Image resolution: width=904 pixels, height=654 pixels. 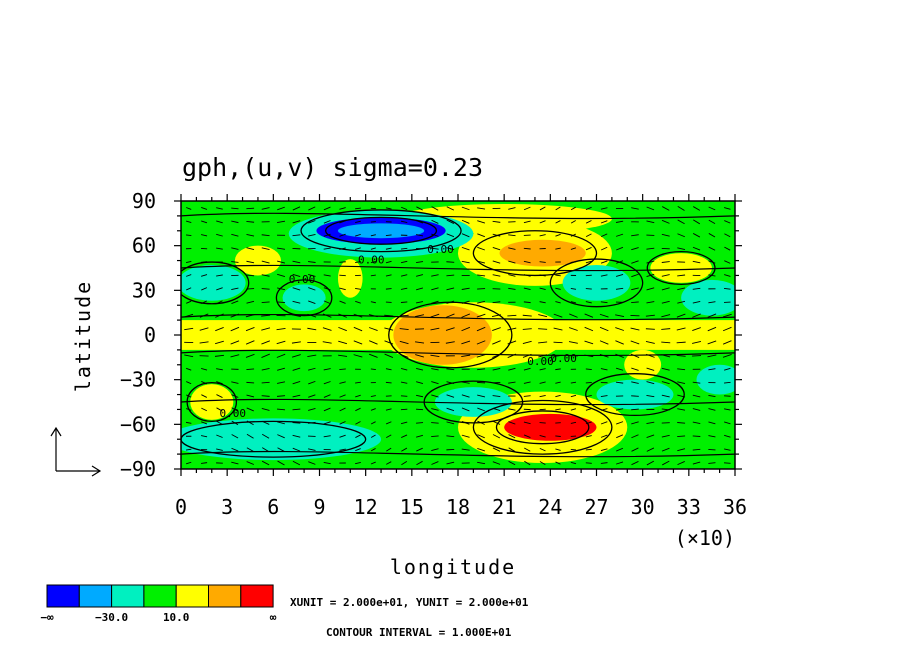 I want to click on vector-legend-arrows, so click(x=76, y=451).